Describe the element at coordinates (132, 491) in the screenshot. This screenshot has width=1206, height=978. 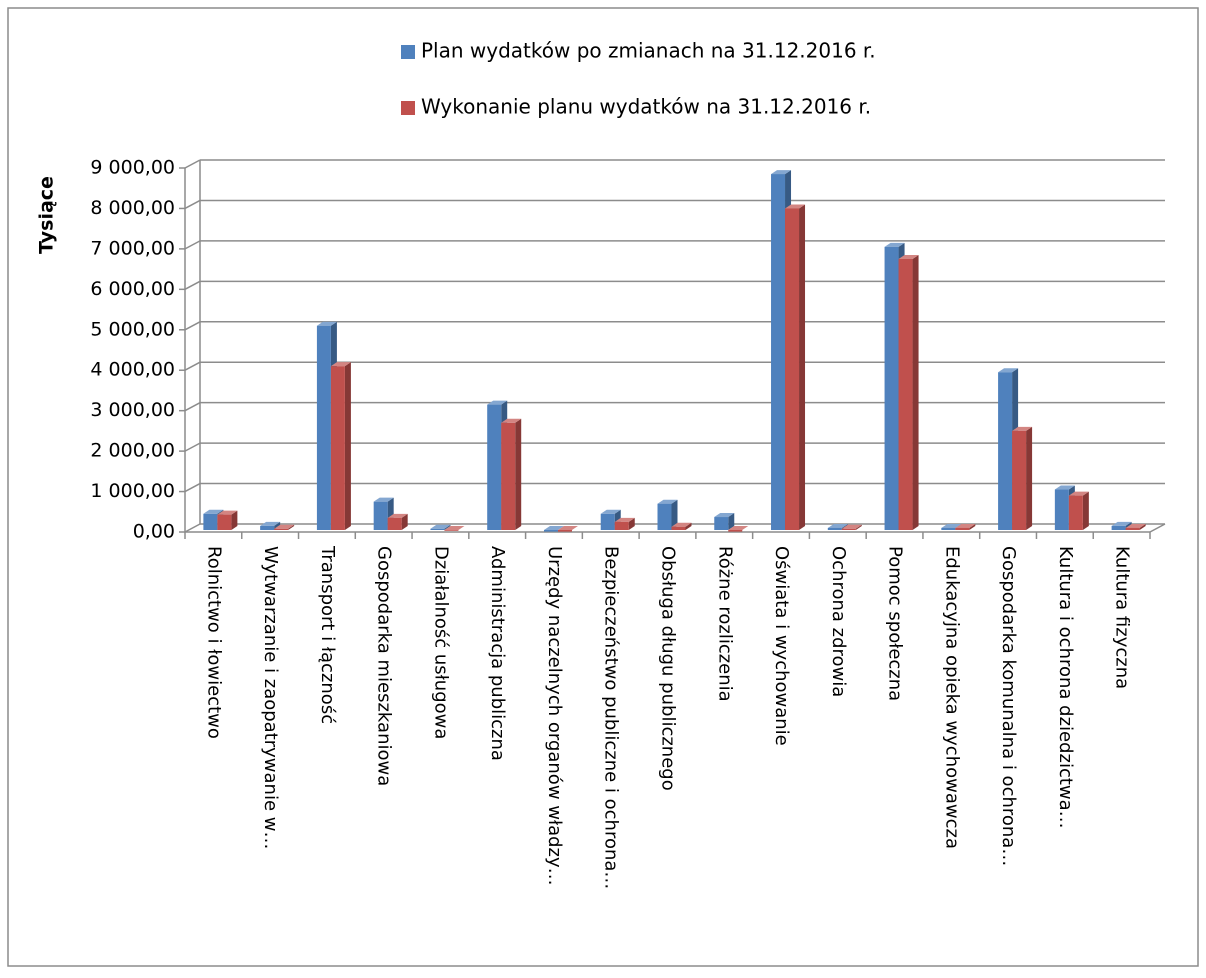
I see `y-tick-label: 1 000,00` at that location.